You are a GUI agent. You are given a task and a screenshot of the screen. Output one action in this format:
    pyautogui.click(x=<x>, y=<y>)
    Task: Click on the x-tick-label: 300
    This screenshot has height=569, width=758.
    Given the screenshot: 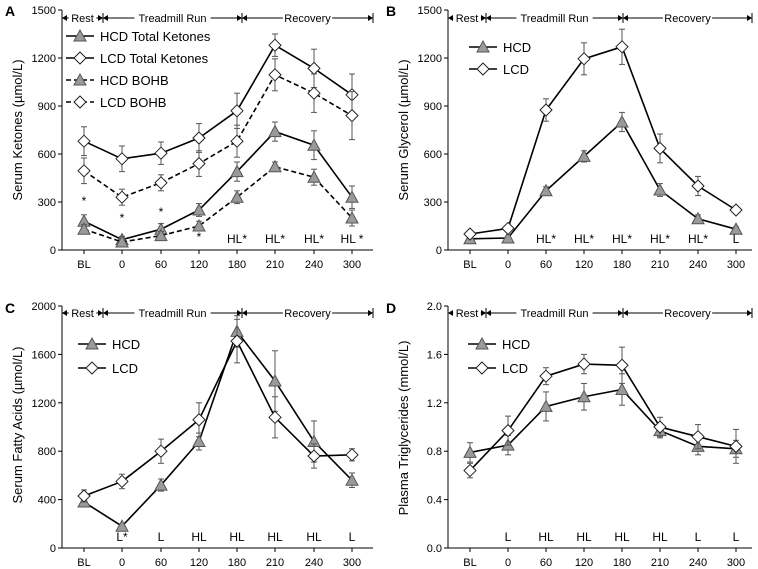 What is the action you would take?
    pyautogui.click(x=736, y=563)
    